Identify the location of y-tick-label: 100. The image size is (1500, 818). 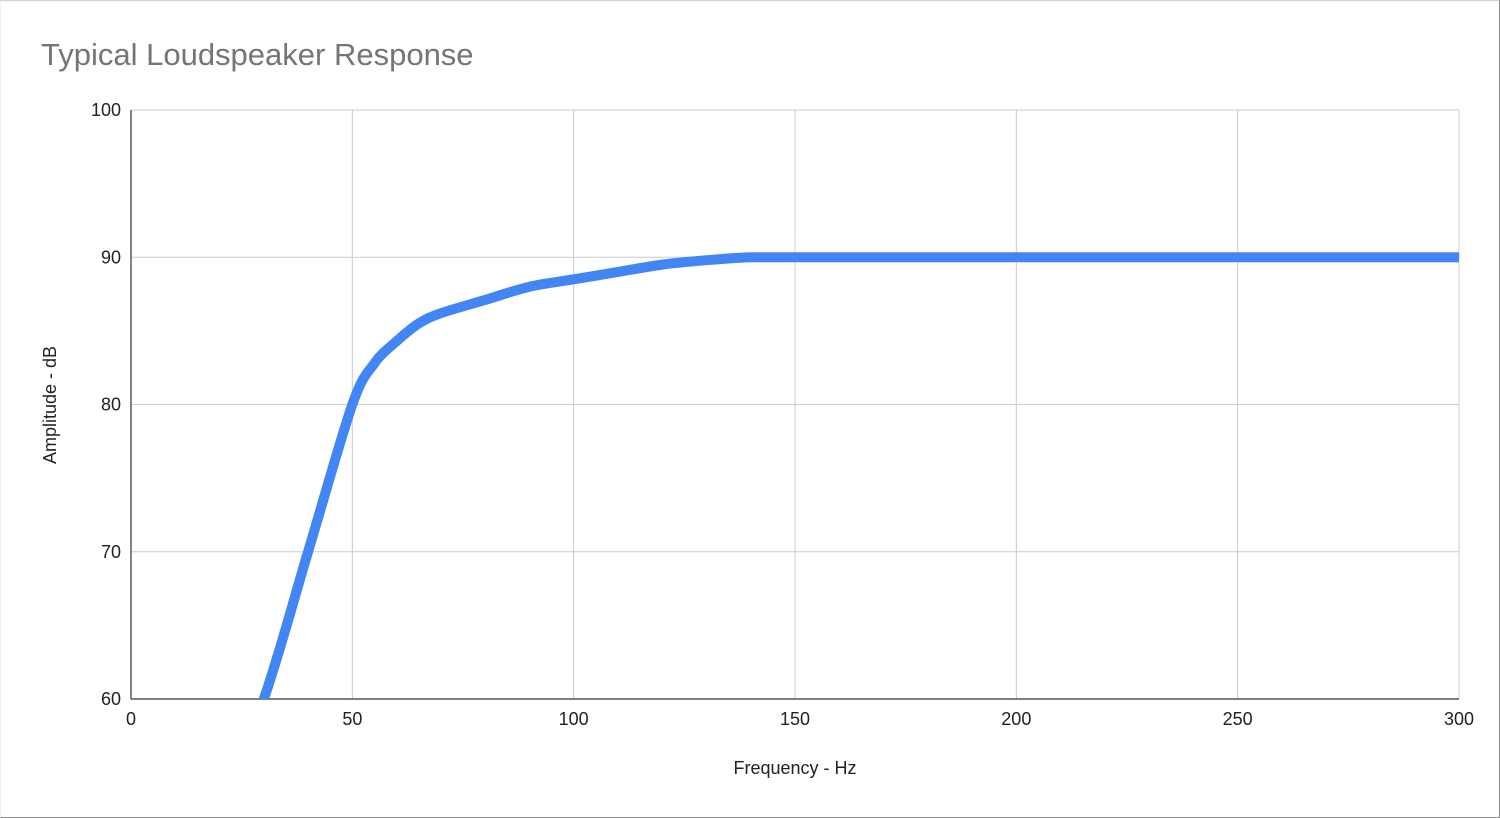
(106, 110).